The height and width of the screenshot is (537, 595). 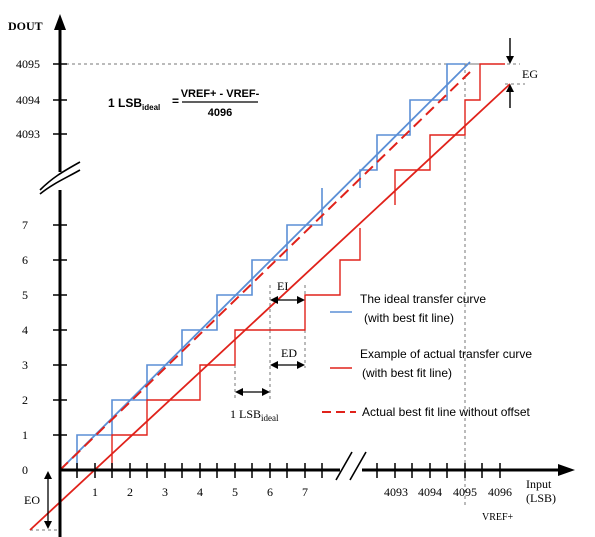 I want to click on eg-arrow-top-head, so click(x=510, y=60).